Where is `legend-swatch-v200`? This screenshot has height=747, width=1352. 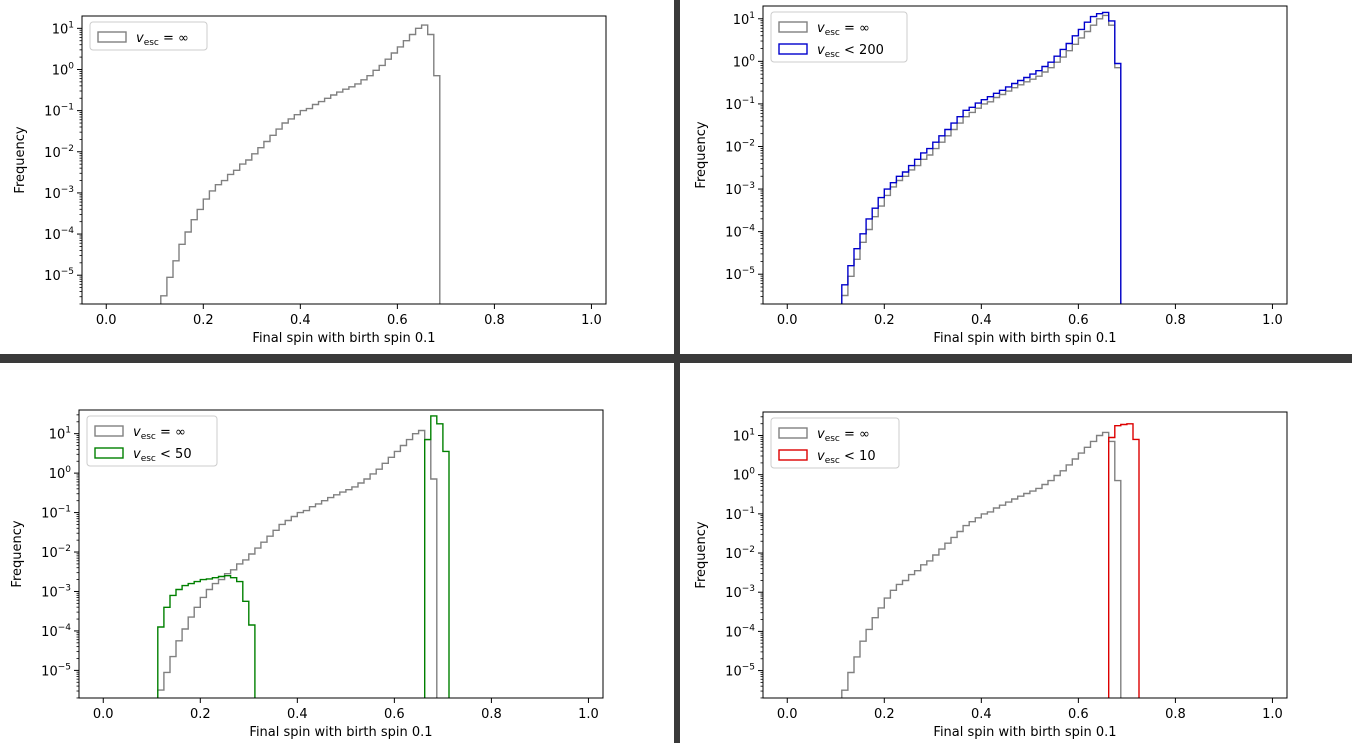
legend-swatch-v200 is located at coordinates (793, 49).